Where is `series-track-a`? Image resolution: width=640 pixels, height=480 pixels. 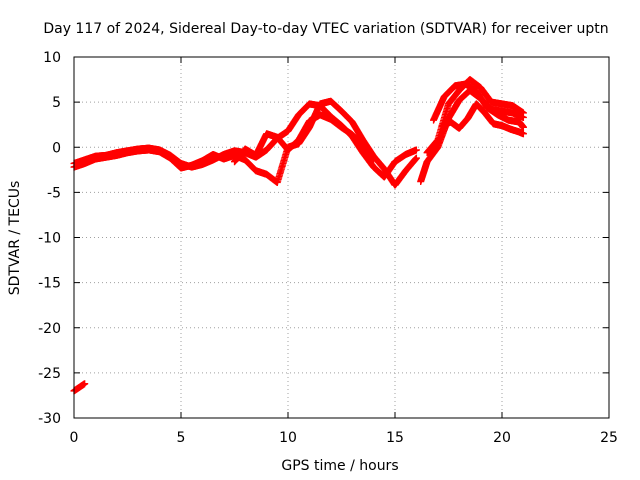 series-track-a is located at coordinates (245, 140).